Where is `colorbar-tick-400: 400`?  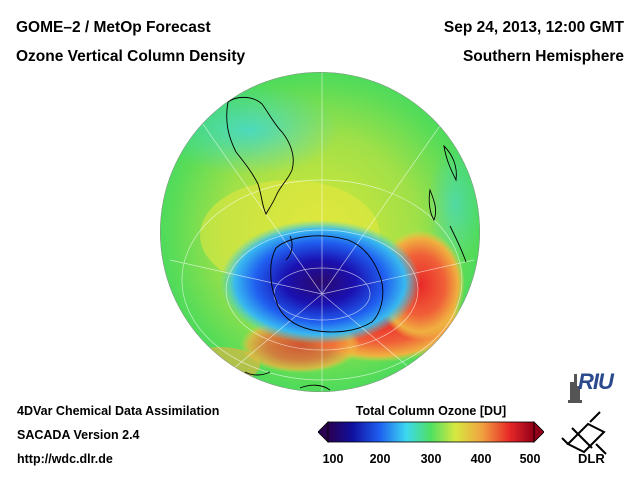
colorbar-tick-400: 400 is located at coordinates (481, 459).